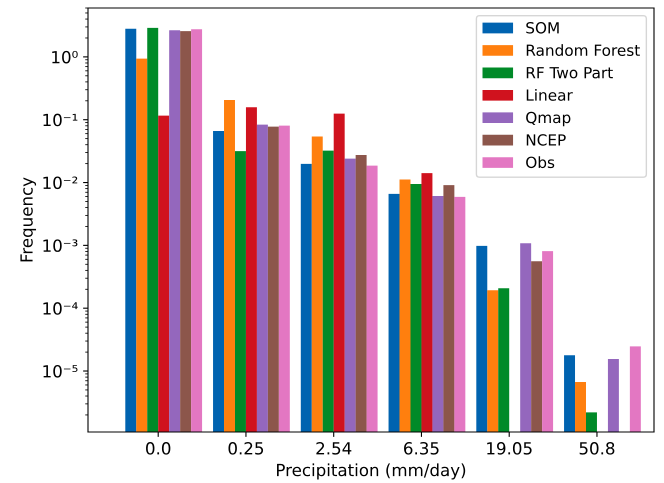  Describe the element at coordinates (65, 57) in the screenshot. I see `y-tick-label: 10⁰` at that location.